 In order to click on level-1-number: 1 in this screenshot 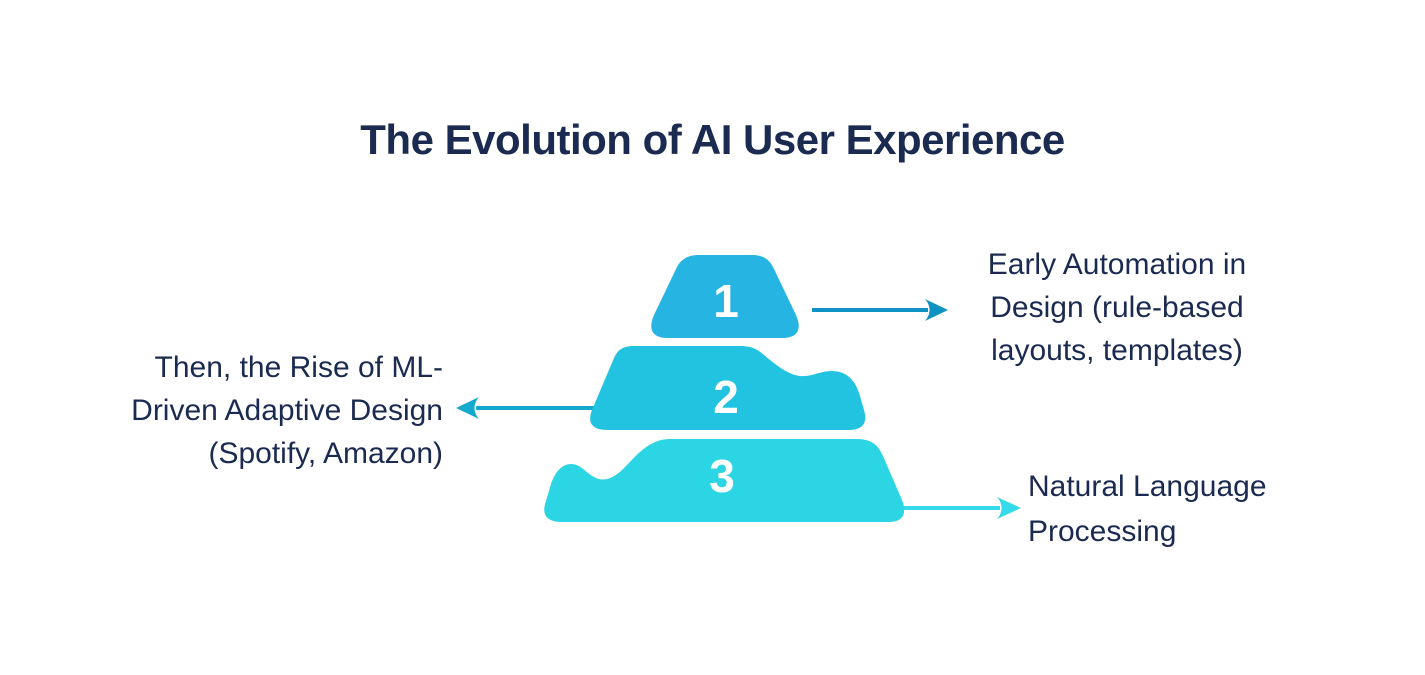, I will do `click(726, 301)`.